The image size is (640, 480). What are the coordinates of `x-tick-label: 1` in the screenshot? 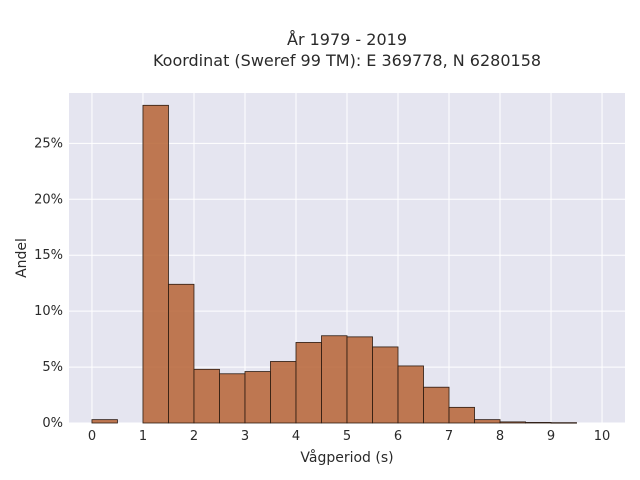 It's located at (143, 436).